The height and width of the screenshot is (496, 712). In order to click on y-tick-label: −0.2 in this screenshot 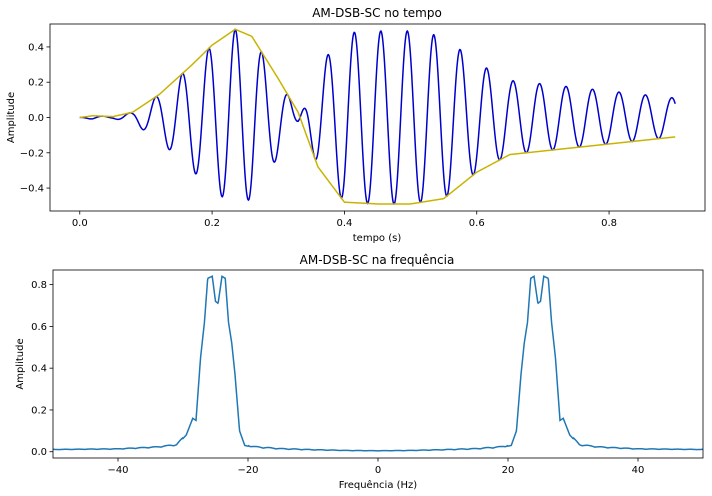, I will do `click(32, 153)`.